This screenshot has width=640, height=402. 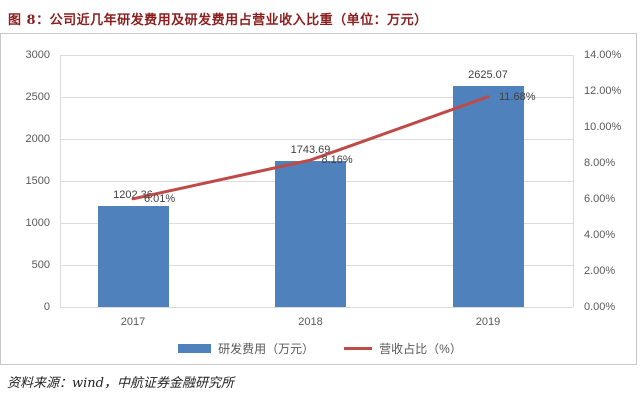 What do you see at coordinates (37, 223) in the screenshot?
I see `y-axis-label-left: 1000` at bounding box center [37, 223].